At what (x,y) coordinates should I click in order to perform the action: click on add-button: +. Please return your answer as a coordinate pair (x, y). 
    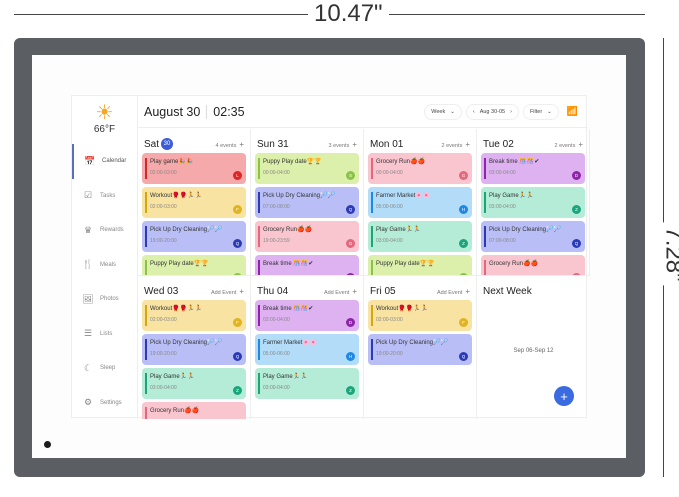
    Looking at the image, I should click on (564, 396).